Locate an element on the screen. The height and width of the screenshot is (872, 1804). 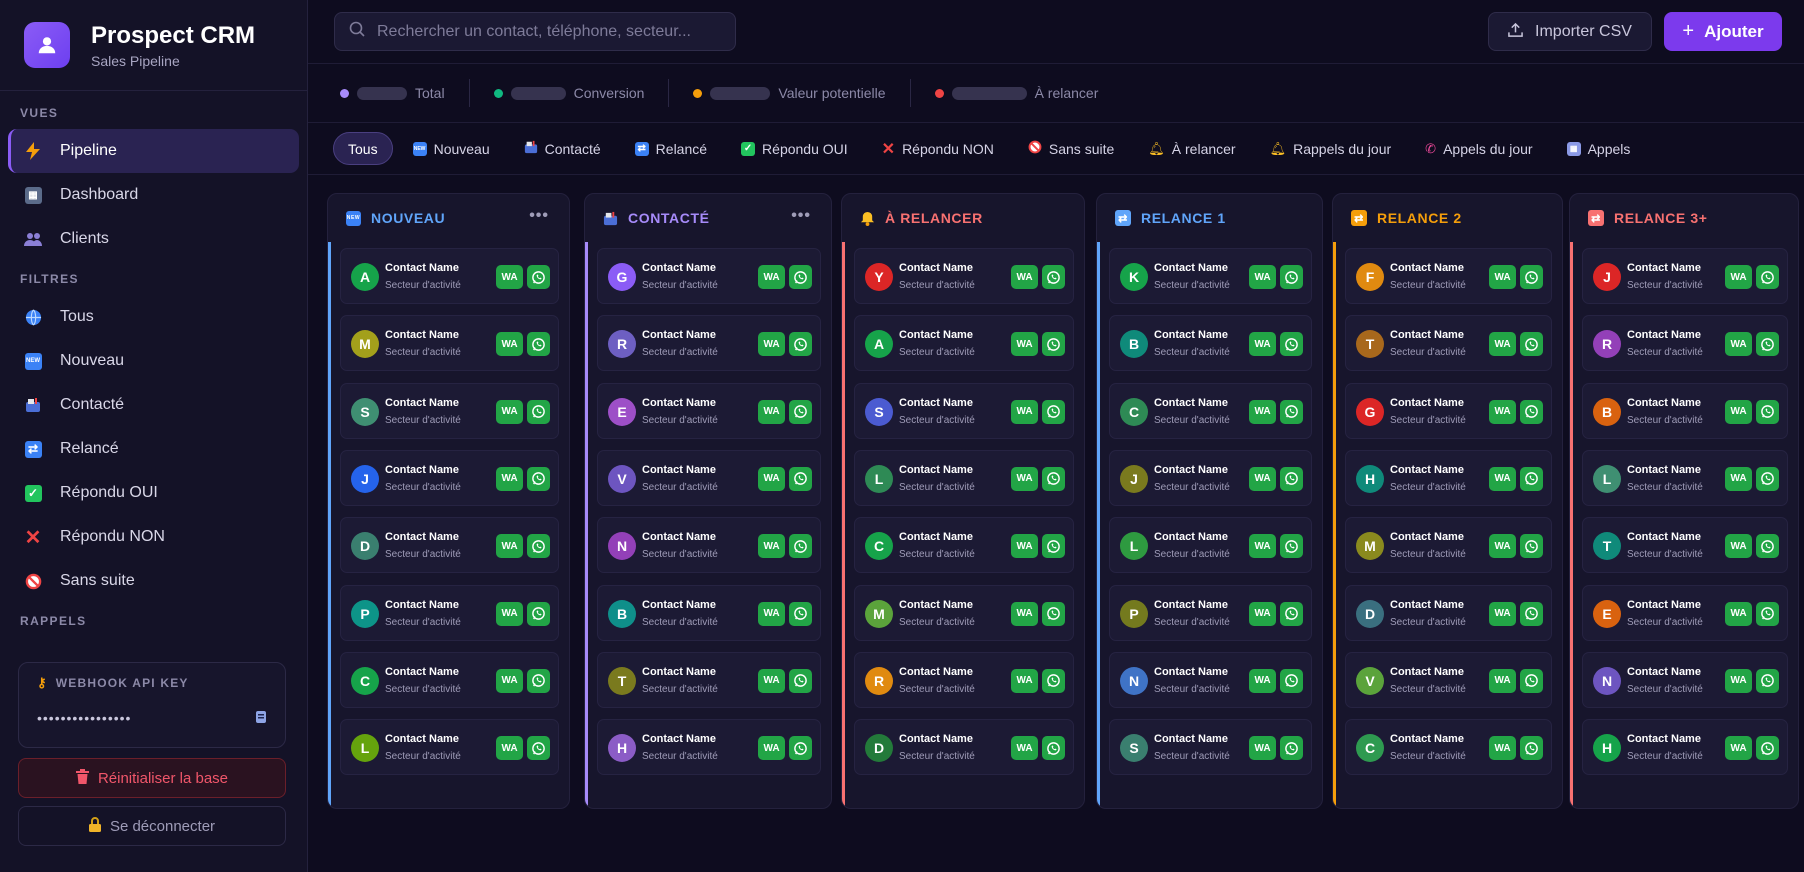
filter-chip-relance: ⇄ Relancé is located at coordinates (671, 148).